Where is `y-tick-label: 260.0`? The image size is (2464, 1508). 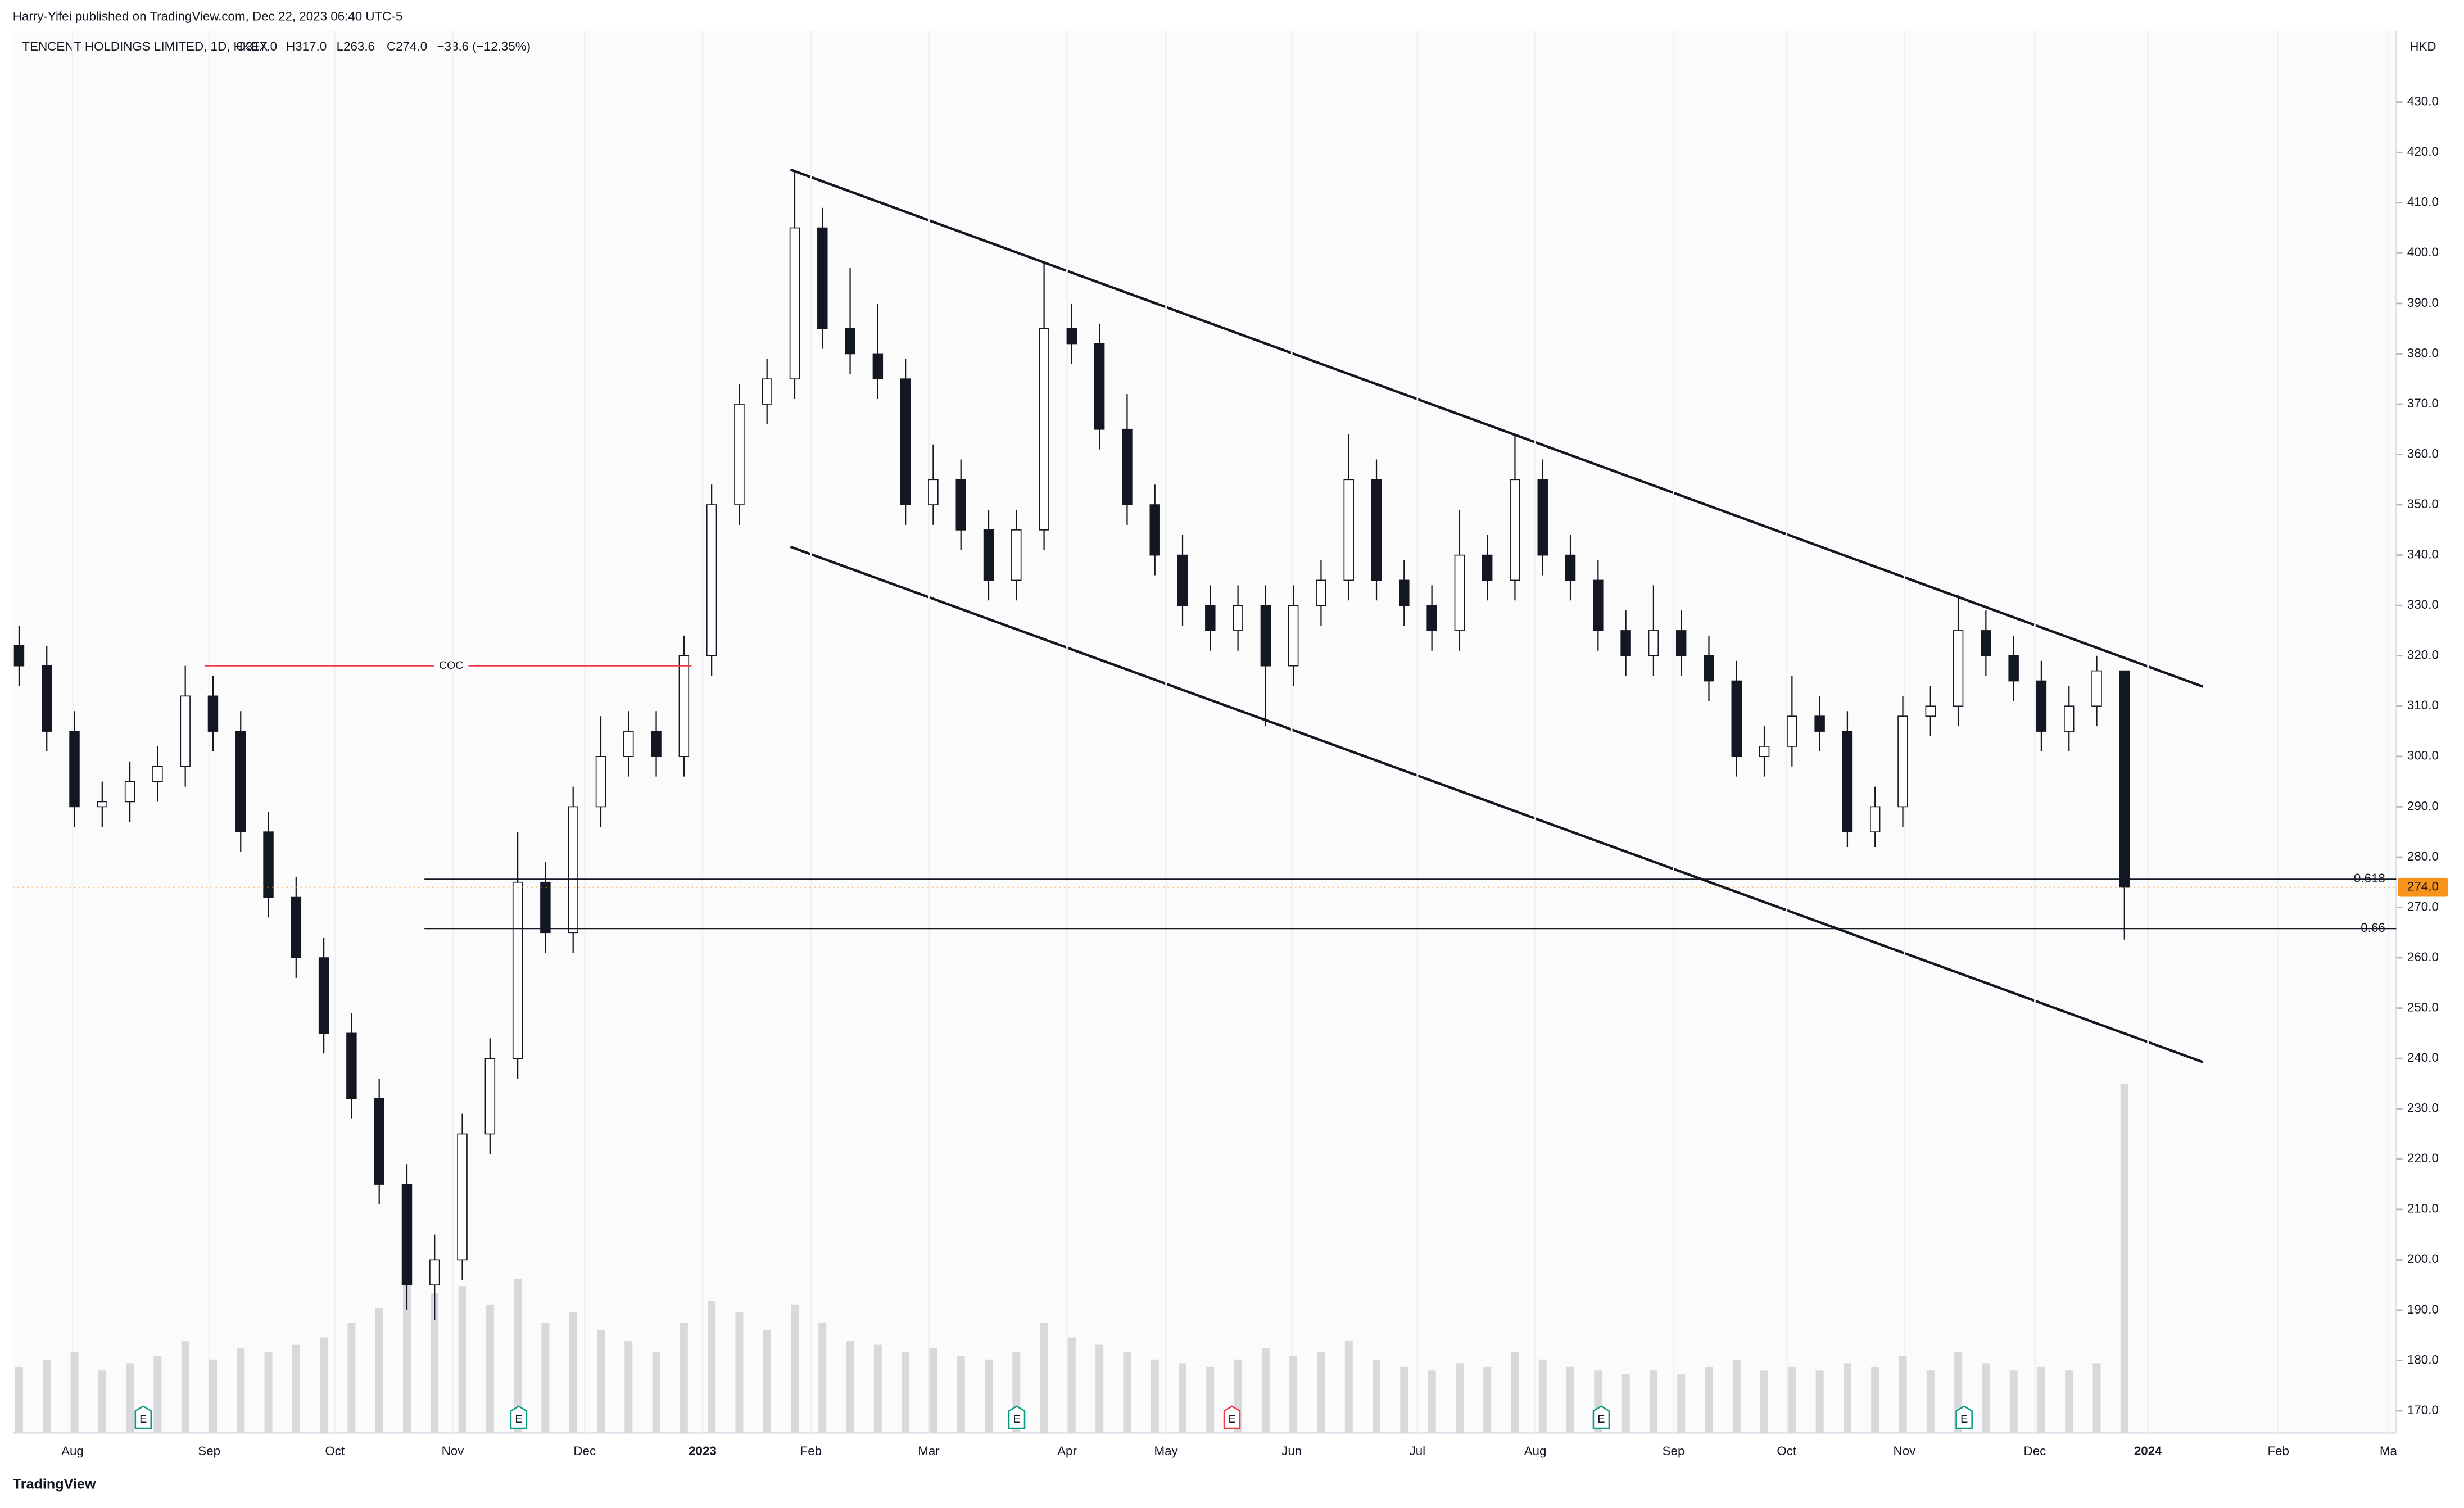 y-tick-label: 260.0 is located at coordinates (2423, 957).